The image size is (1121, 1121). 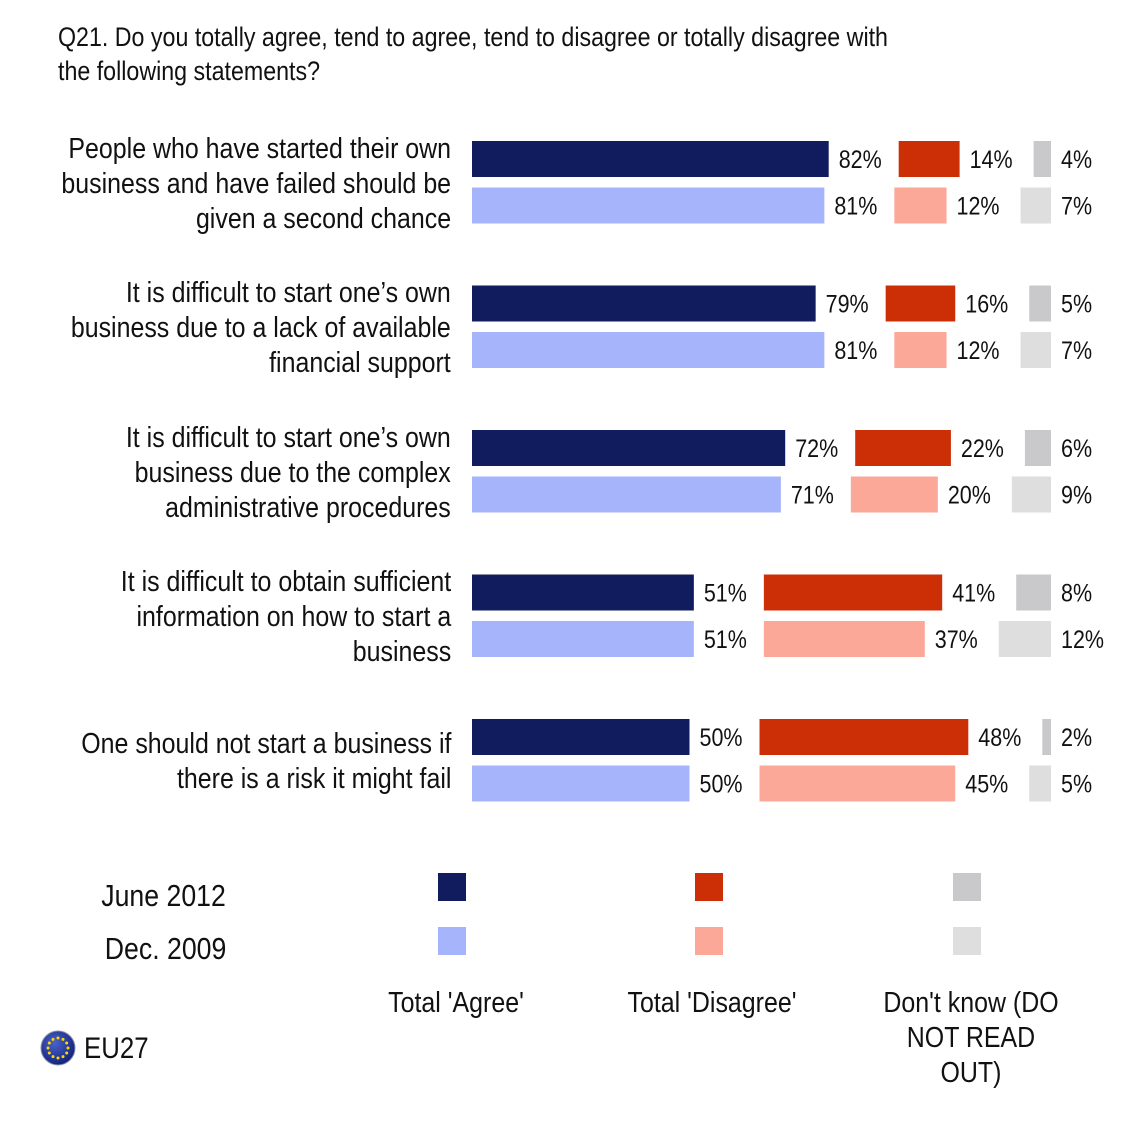 I want to click on statement-line: given a second chance, so click(x=323, y=218).